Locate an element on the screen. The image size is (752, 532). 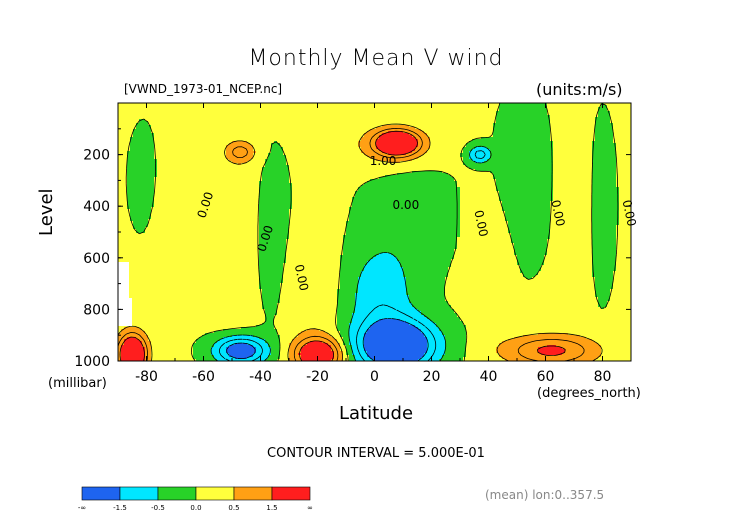
colorbar-tick-label: 0.5 is located at coordinates (233, 508).